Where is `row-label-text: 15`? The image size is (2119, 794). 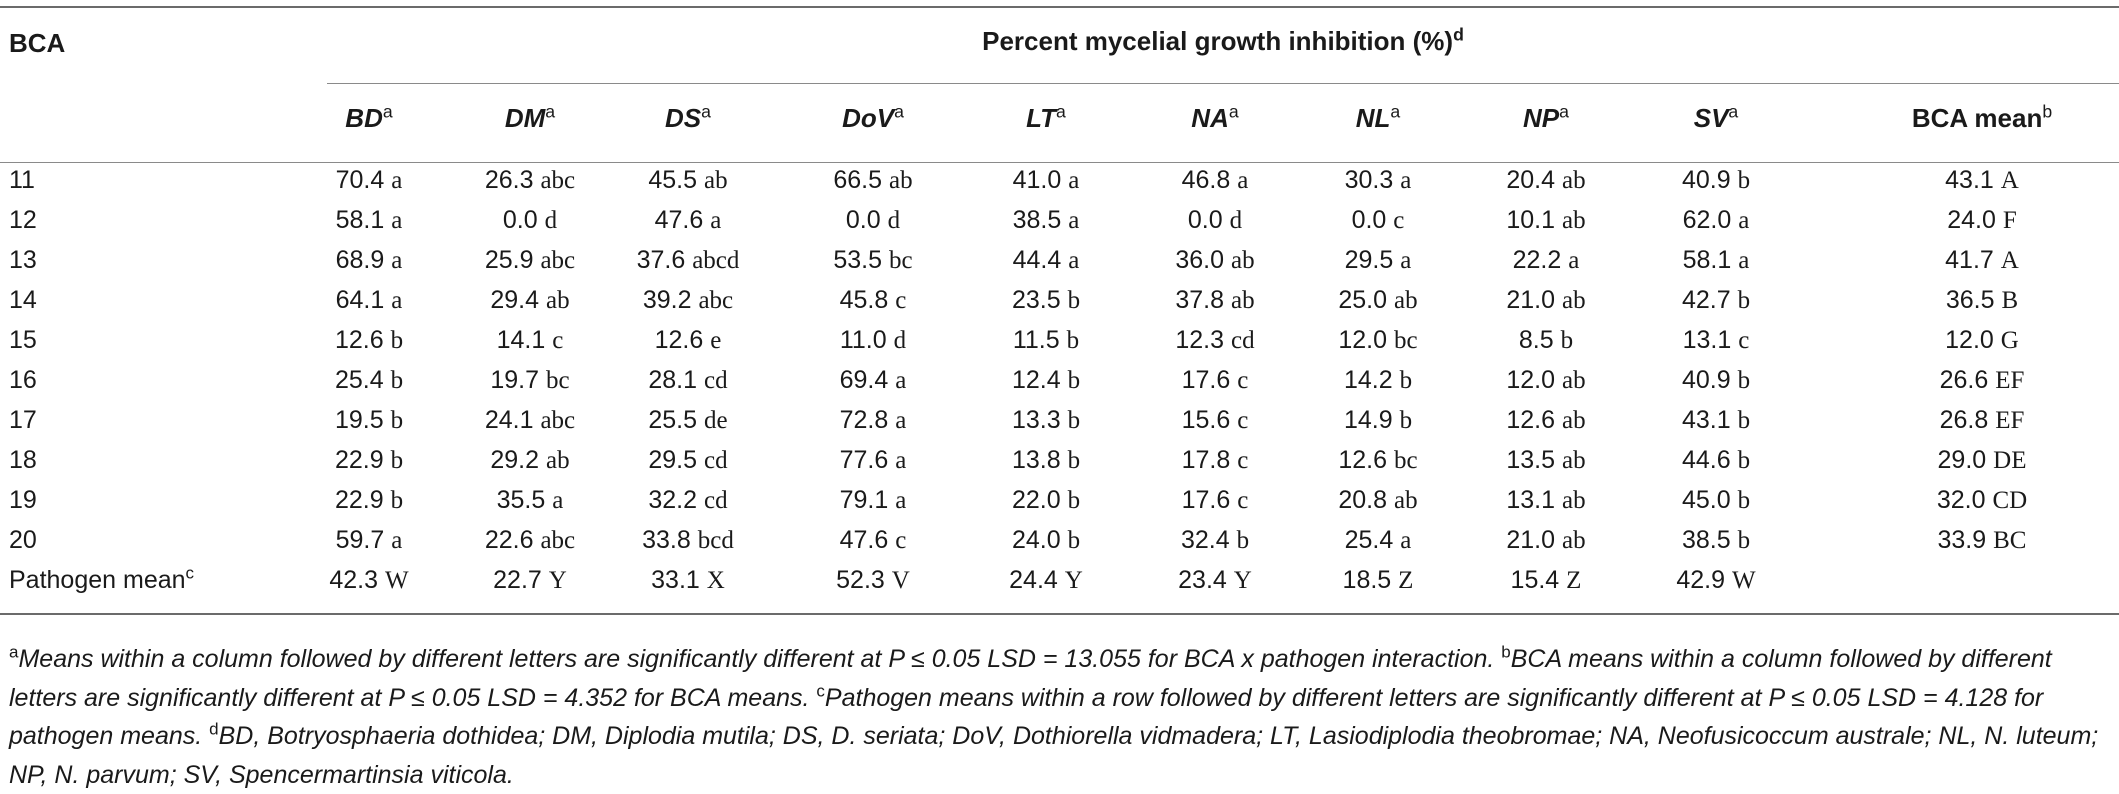 row-label-text: 15 is located at coordinates (23, 340).